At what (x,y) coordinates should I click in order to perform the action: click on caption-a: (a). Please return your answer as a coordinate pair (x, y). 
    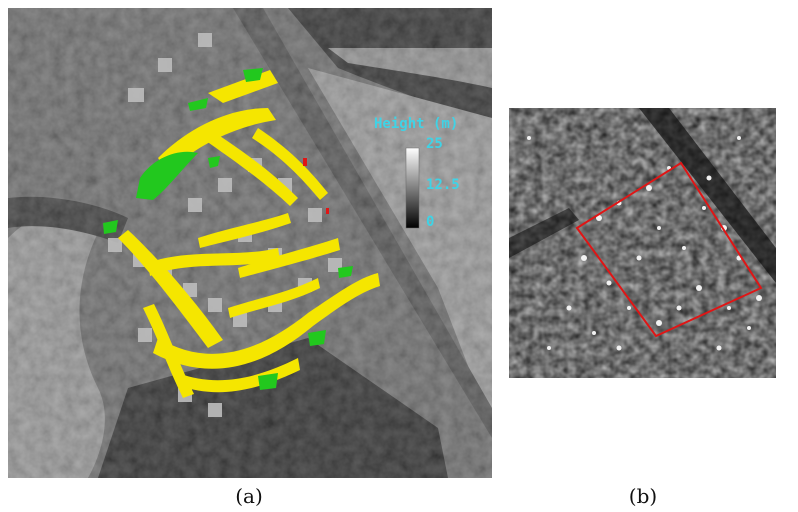
    Looking at the image, I should click on (249, 496).